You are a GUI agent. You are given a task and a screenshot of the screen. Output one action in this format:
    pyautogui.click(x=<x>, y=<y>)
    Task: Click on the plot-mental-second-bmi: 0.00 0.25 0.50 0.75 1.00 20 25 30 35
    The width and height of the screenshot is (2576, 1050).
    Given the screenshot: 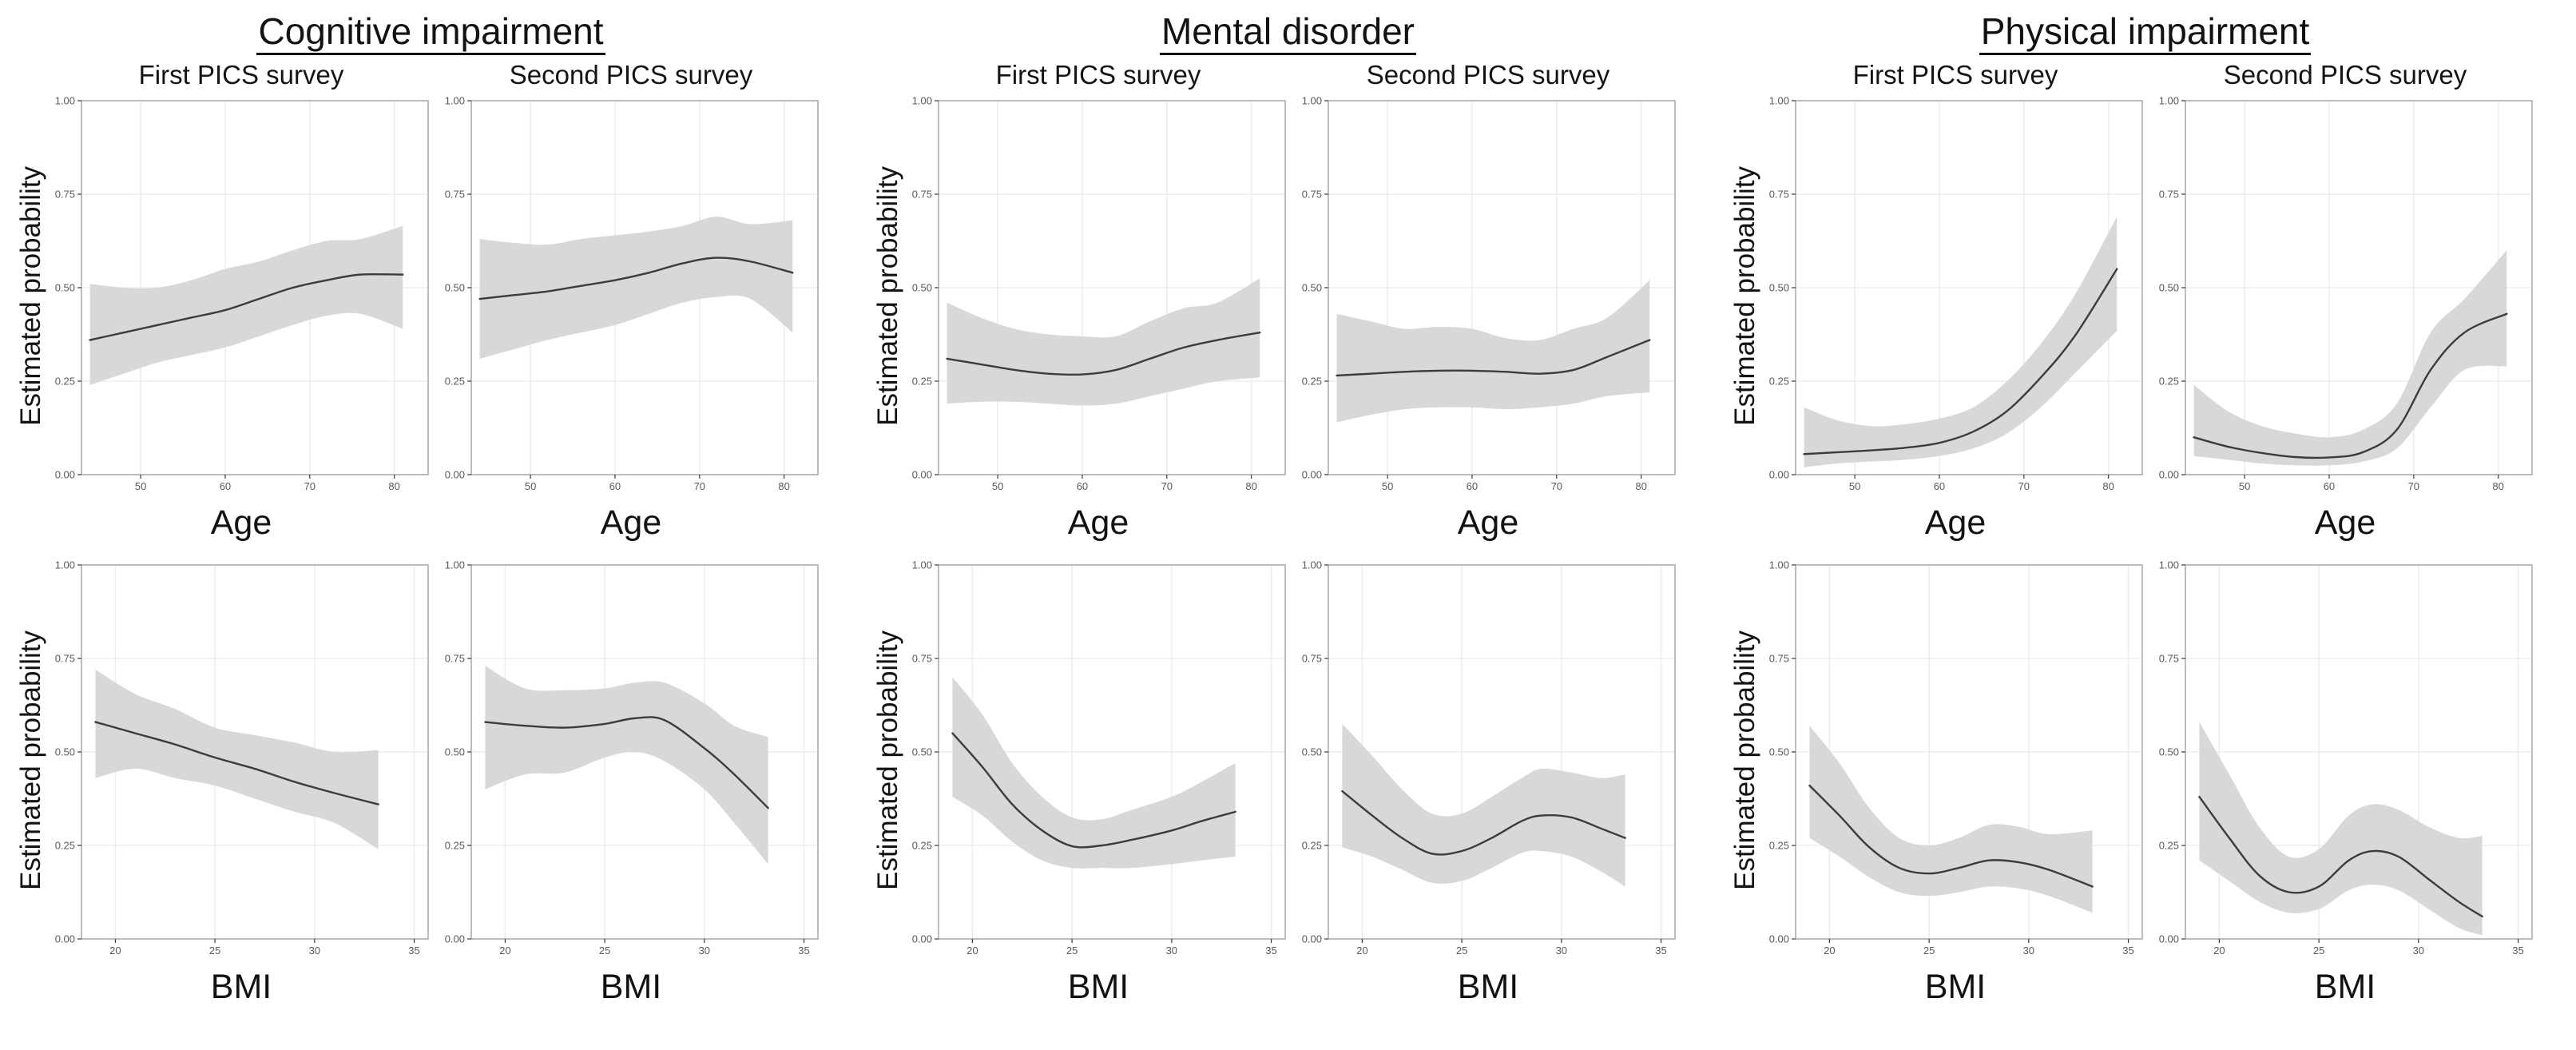 What is the action you would take?
    pyautogui.click(x=1488, y=760)
    